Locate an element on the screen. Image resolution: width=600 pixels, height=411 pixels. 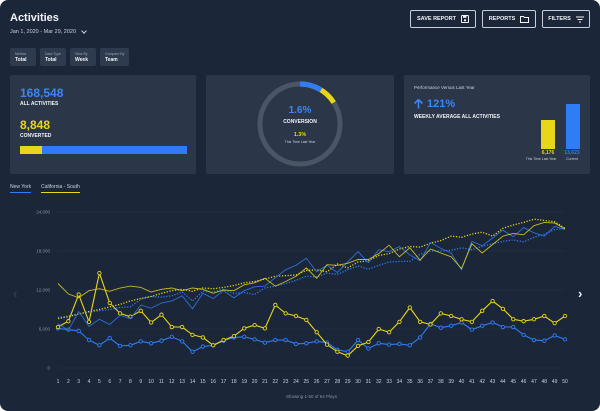
x-tick-label: 41 is located at coordinates (472, 382).